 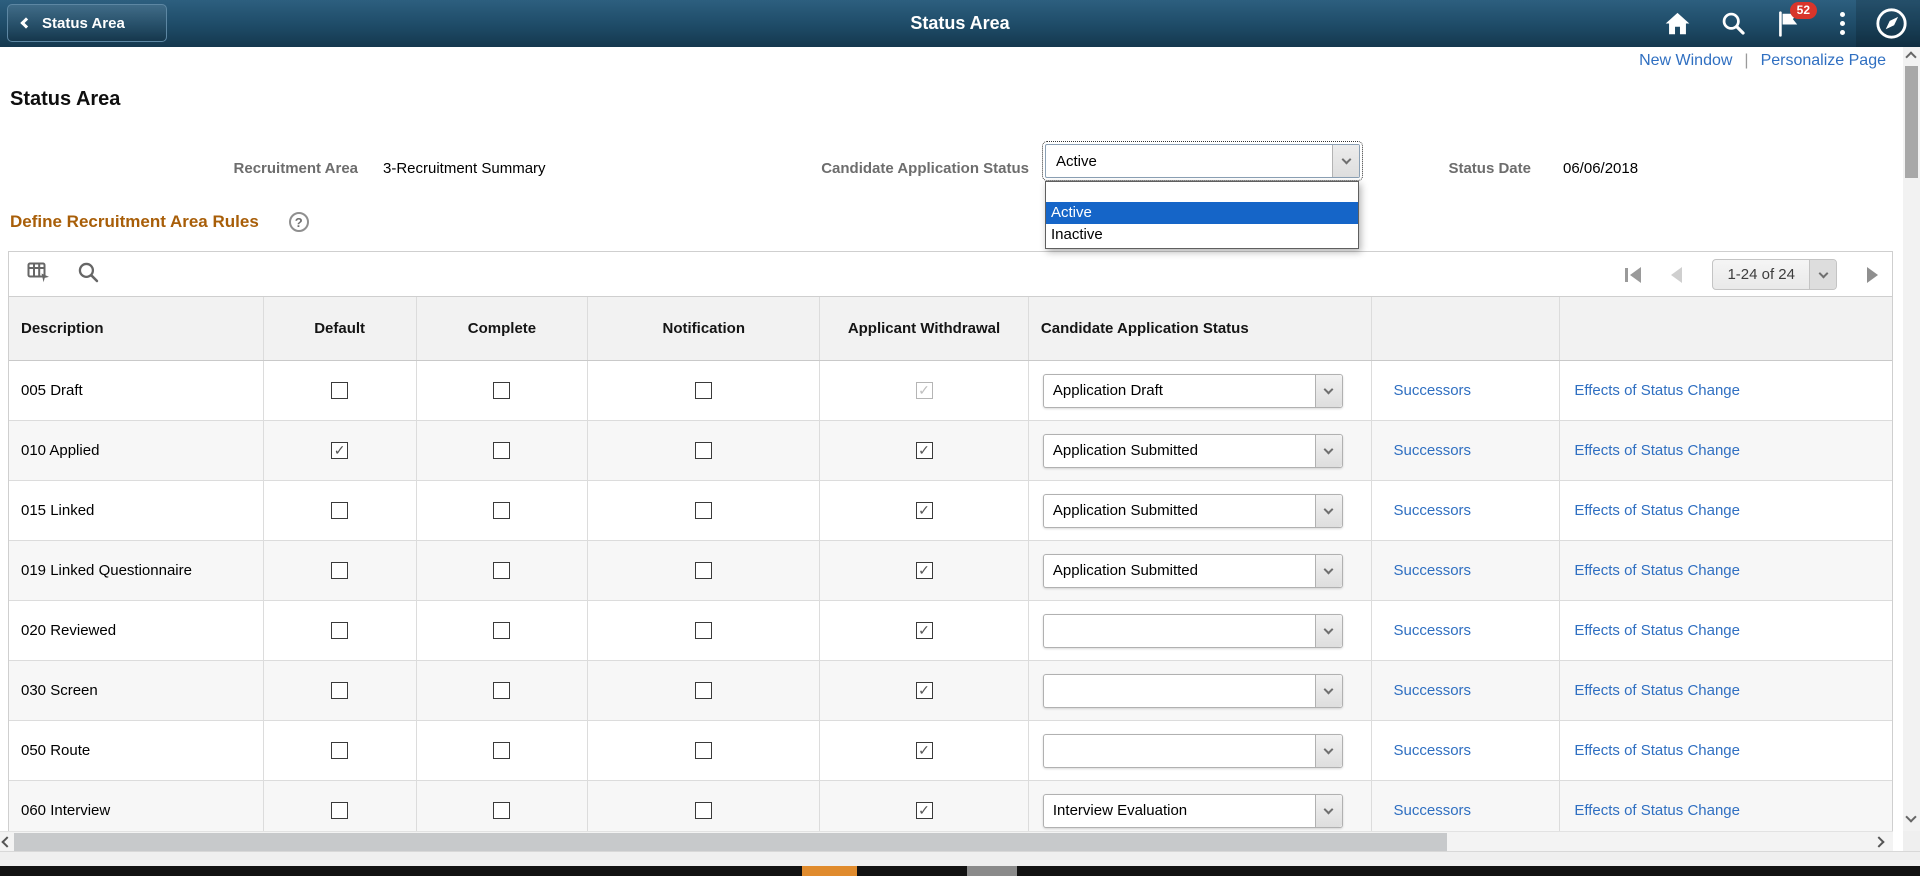 What do you see at coordinates (1796, 19) in the screenshot?
I see `notifications-flag-icon: 52` at bounding box center [1796, 19].